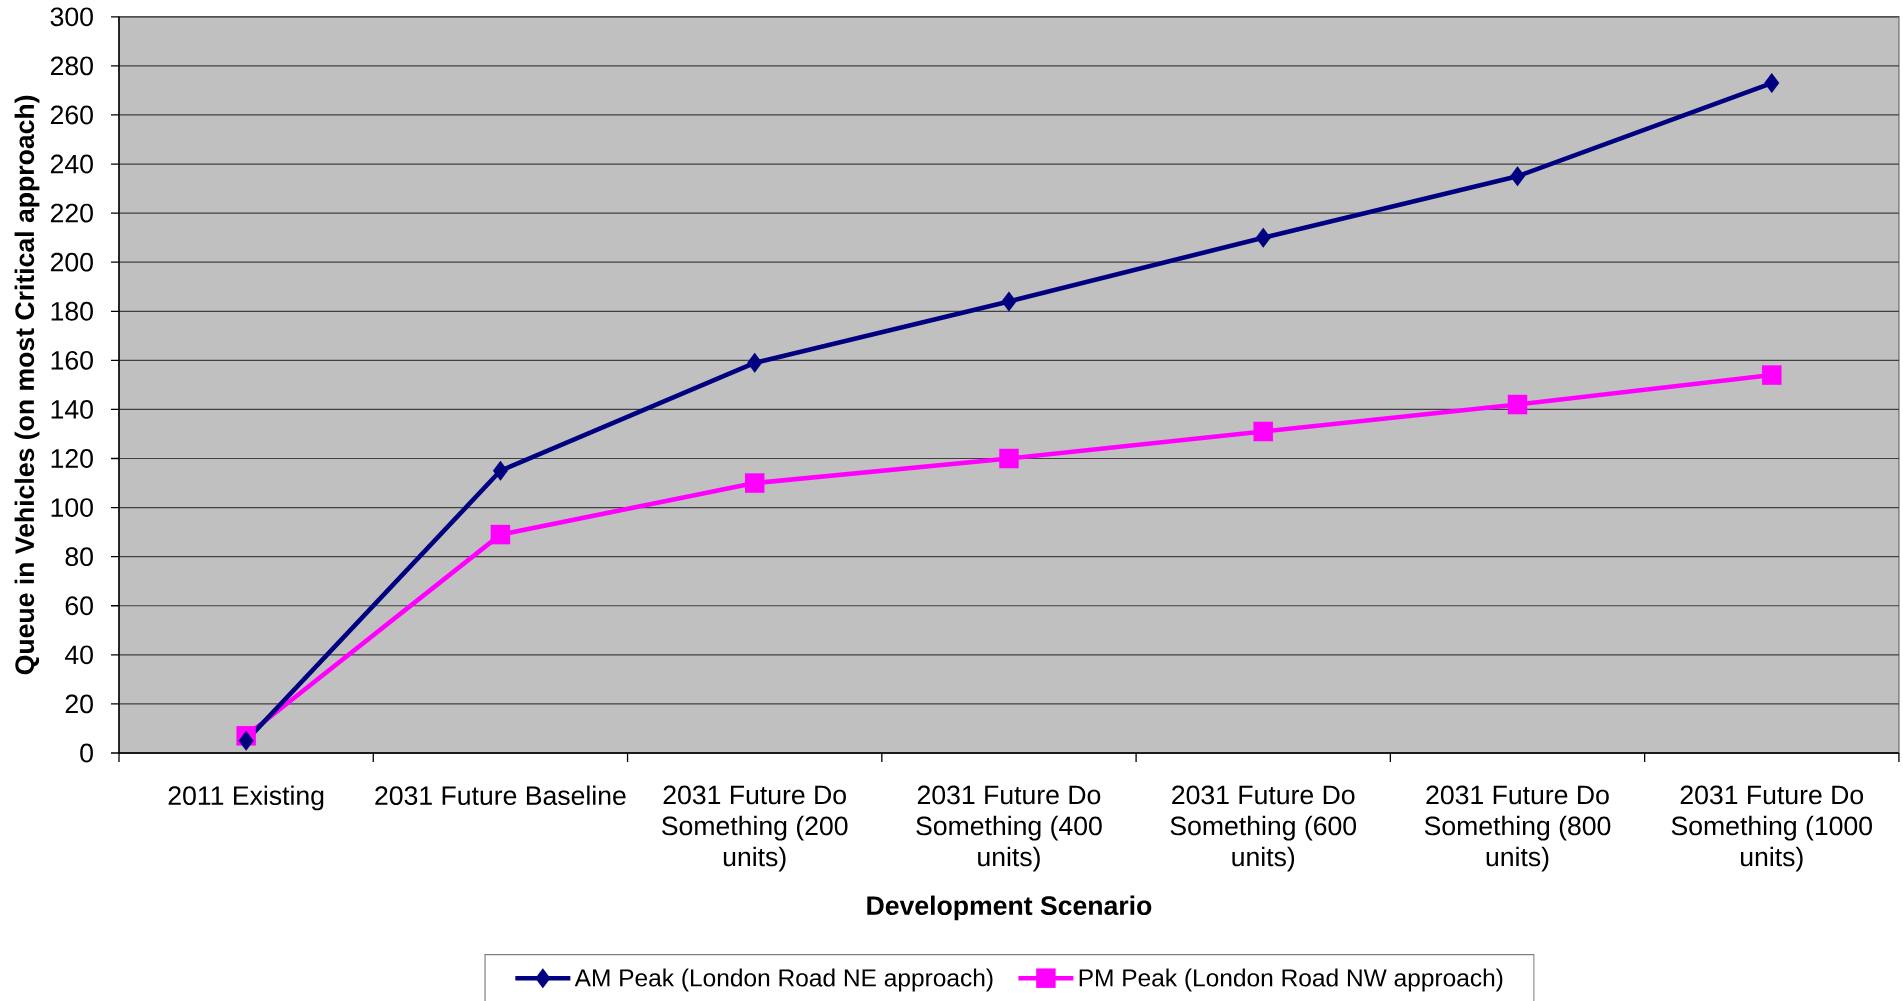  I want to click on y-tick-label: 60, so click(79, 606).